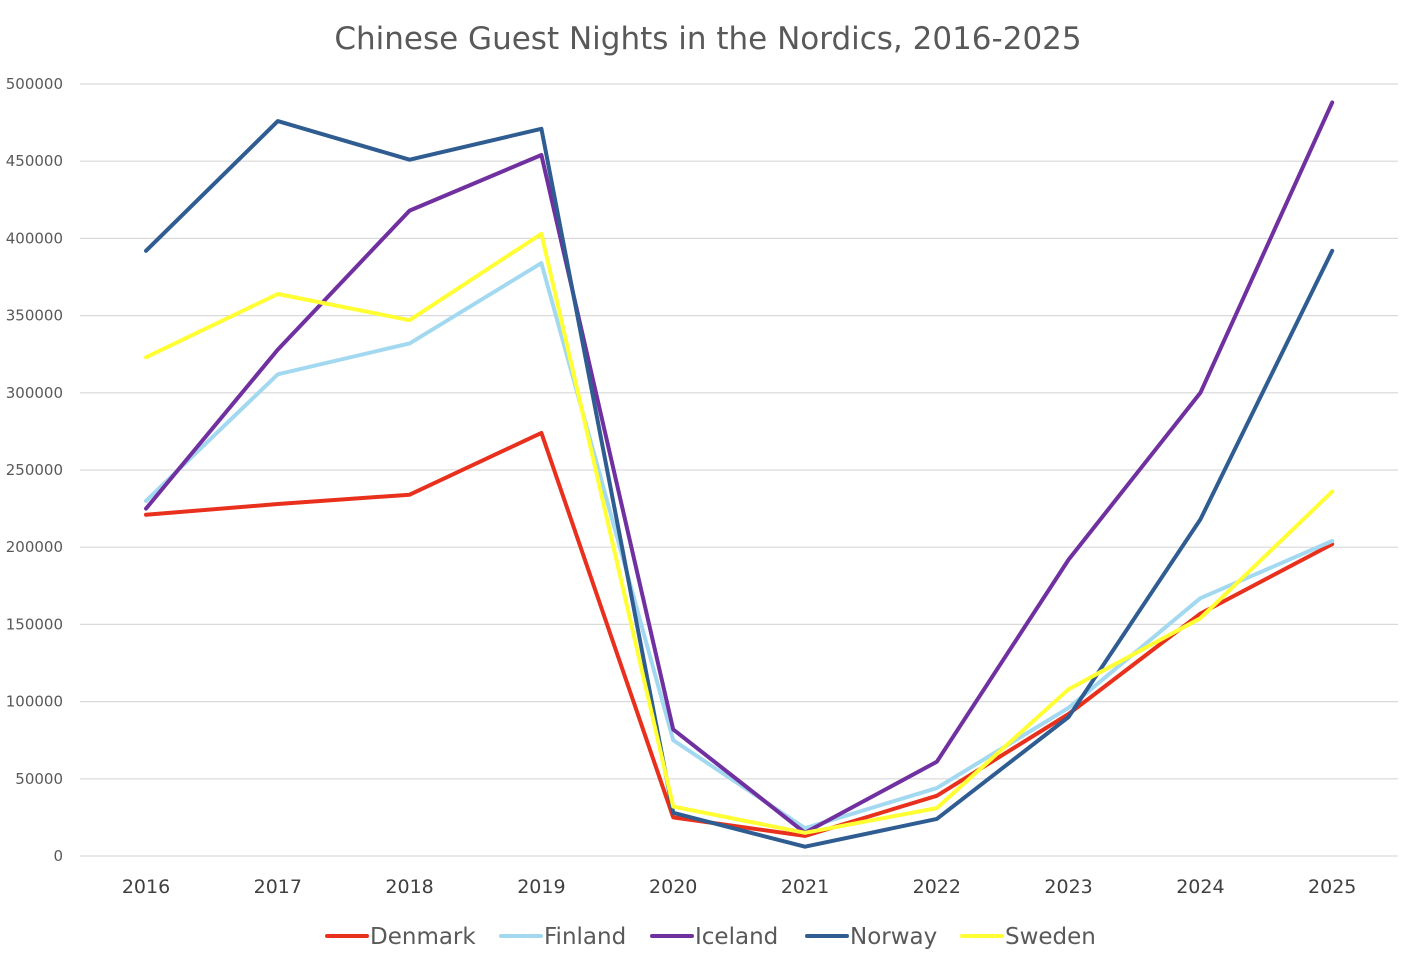  Describe the element at coordinates (34, 316) in the screenshot. I see `y-tick-label: 350000` at that location.